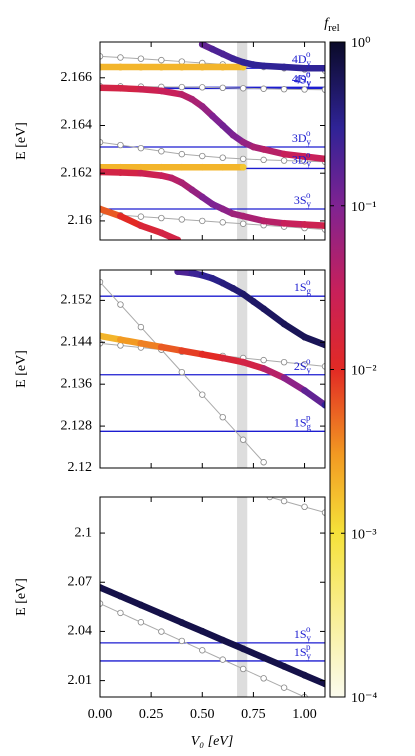 The image size is (415, 756). Describe the element at coordinates (80, 220) in the screenshot. I see `y-tick-label: 2.16` at that location.